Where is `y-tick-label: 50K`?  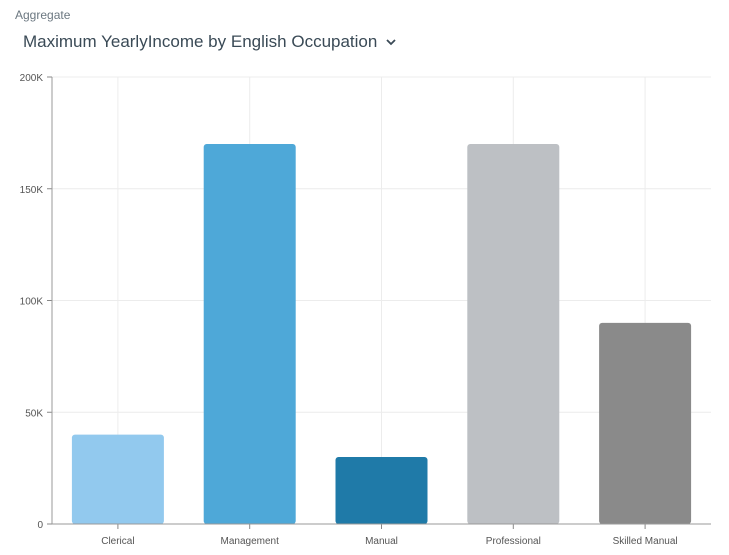
y-tick-label: 50K is located at coordinates (34, 413).